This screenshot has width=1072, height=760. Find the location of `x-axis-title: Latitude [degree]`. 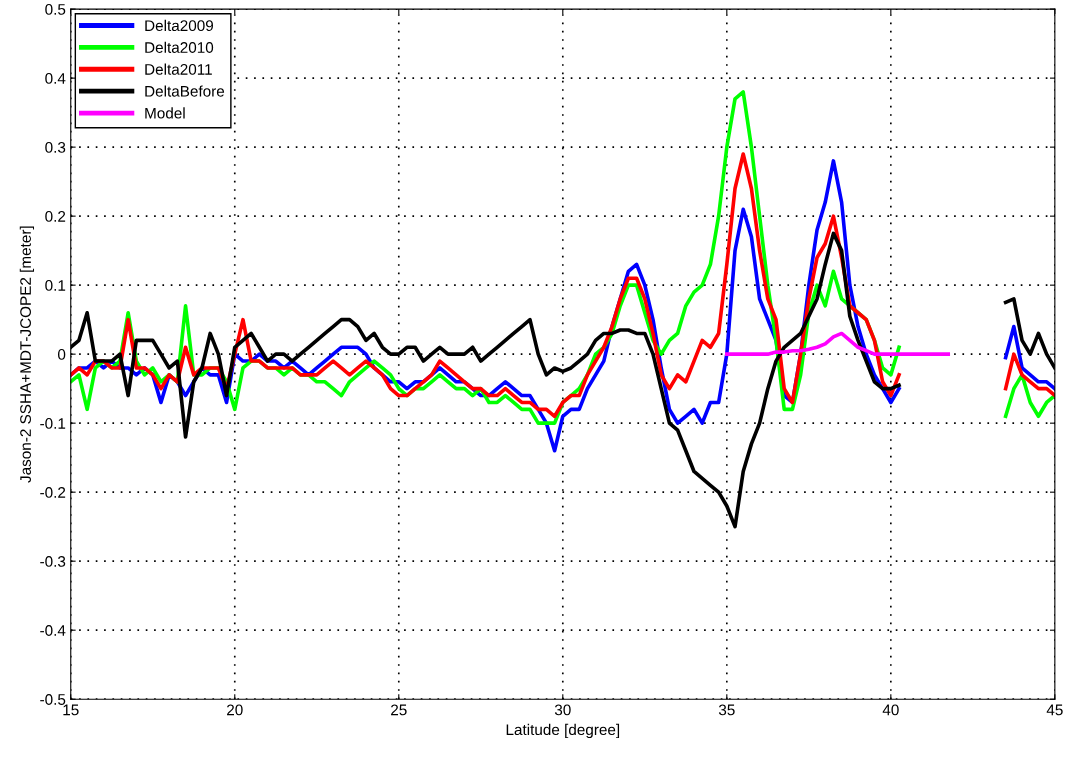

x-axis-title: Latitude [degree] is located at coordinates (563, 731).